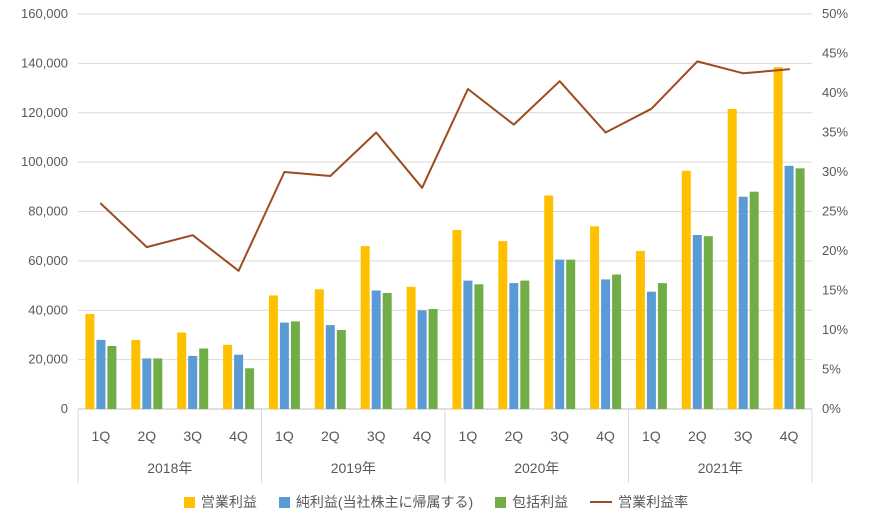 Image resolution: width=872 pixels, height=527 pixels. What do you see at coordinates (831, 408) in the screenshot?
I see `right-axis-tick-label: 0%` at bounding box center [831, 408].